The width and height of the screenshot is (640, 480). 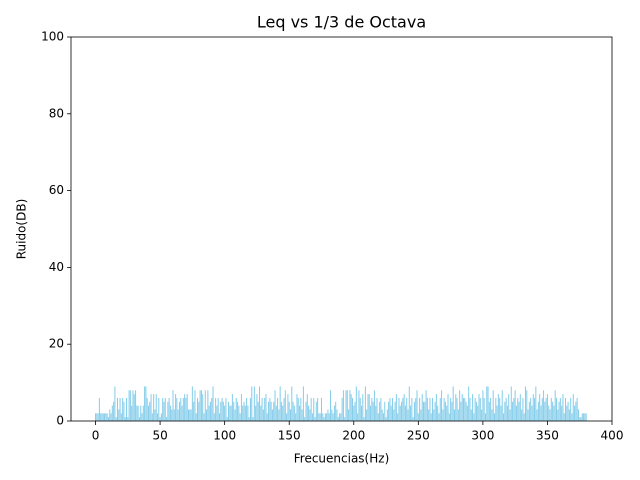 What do you see at coordinates (96, 436) in the screenshot?
I see `x-tick-label: 0` at bounding box center [96, 436].